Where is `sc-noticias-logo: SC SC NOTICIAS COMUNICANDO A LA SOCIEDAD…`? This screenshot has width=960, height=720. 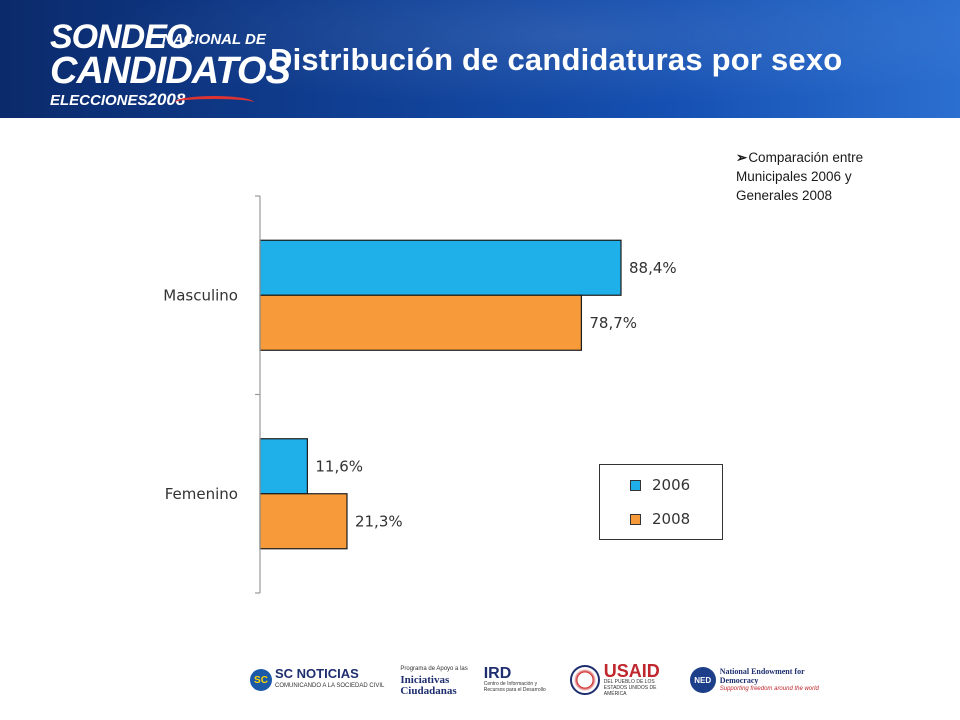 sc-noticias-logo: SC SC NOTICIAS COMUNICANDO A LA SOCIEDAD… is located at coordinates (317, 679).